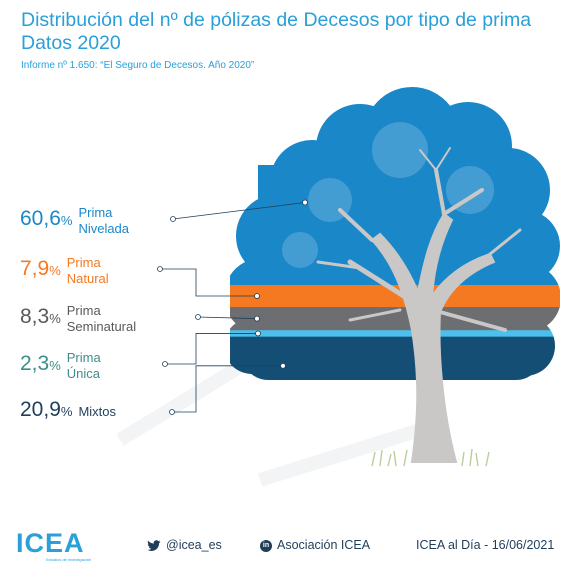  Describe the element at coordinates (266, 545) in the screenshot. I see `linkedin-icon: in` at that location.